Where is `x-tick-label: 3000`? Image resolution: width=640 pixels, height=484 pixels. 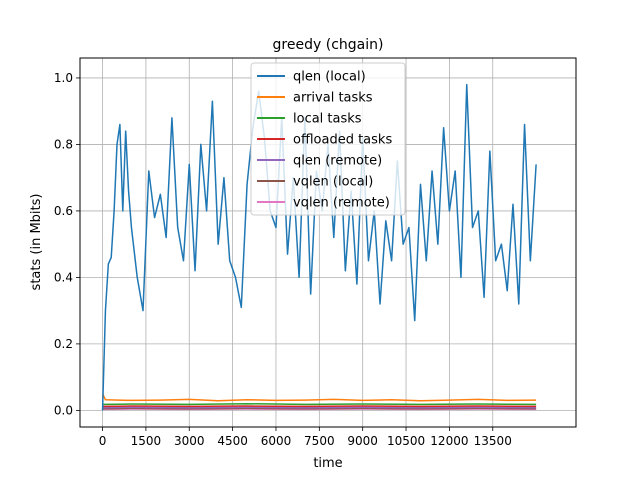 x-tick-label: 3000 is located at coordinates (189, 441).